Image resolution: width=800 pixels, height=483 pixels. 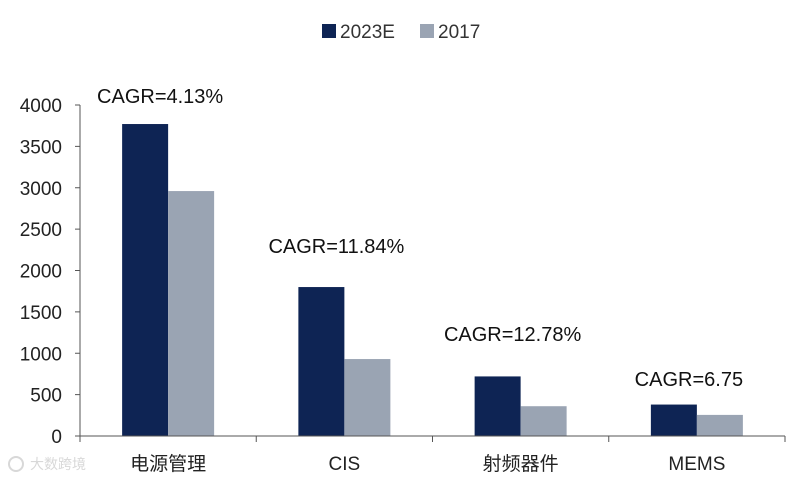 What do you see at coordinates (427, 31) in the screenshot?
I see `legend-swatch-2017` at bounding box center [427, 31].